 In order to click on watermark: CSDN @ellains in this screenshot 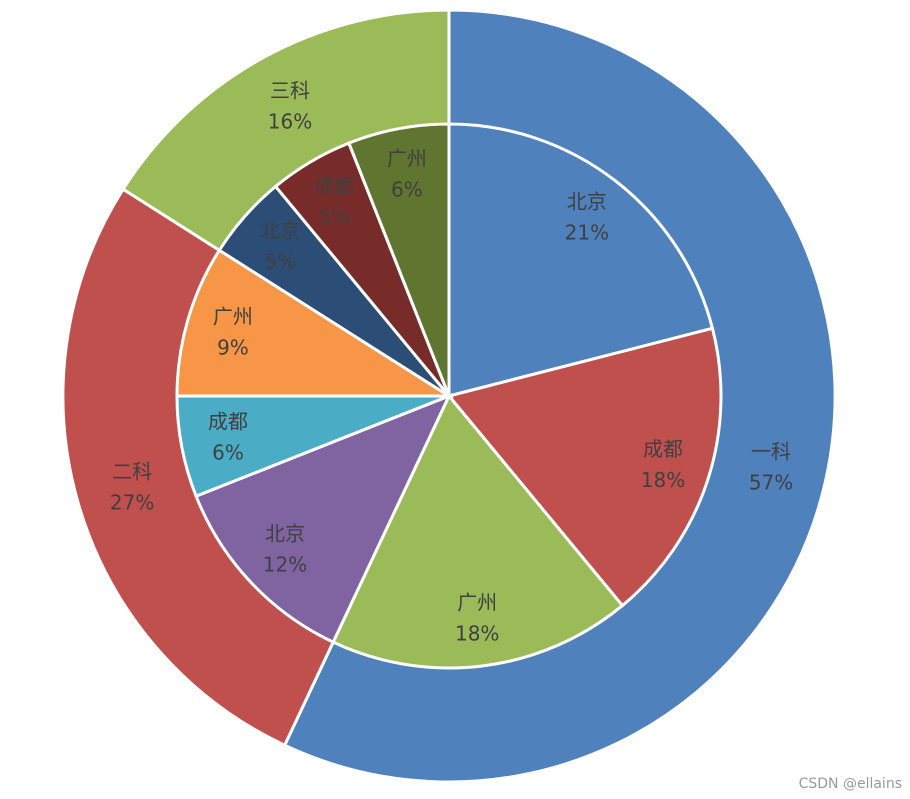, I will do `click(850, 784)`.